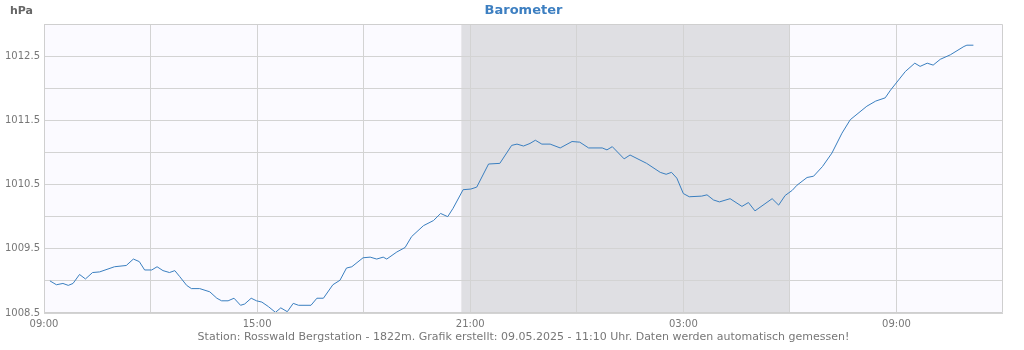 This screenshot has width=1024, height=350. Describe the element at coordinates (22, 312) in the screenshot. I see `y-tick-label: 1008.5` at that location.